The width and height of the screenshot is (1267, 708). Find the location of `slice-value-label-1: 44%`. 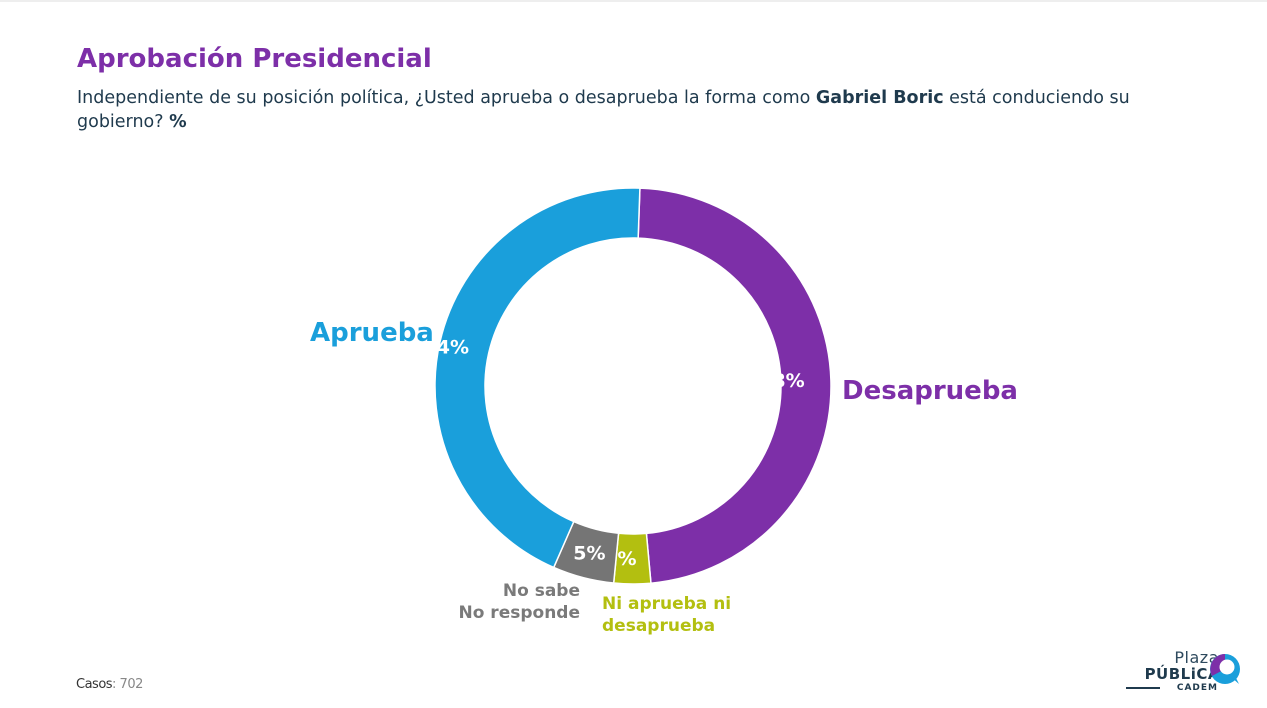

slice-value-label-1: 44% is located at coordinates (446, 348).